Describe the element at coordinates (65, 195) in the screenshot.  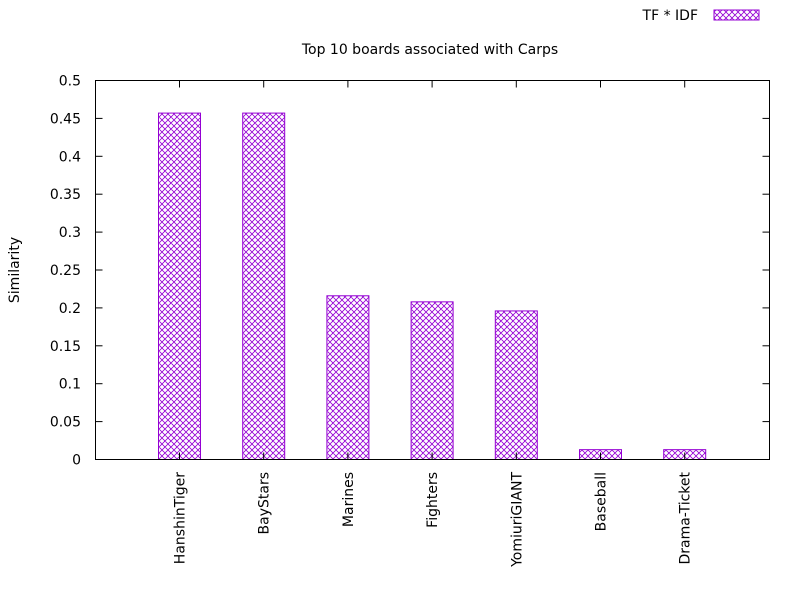
I see `y-tick-label: 0.35` at that location.